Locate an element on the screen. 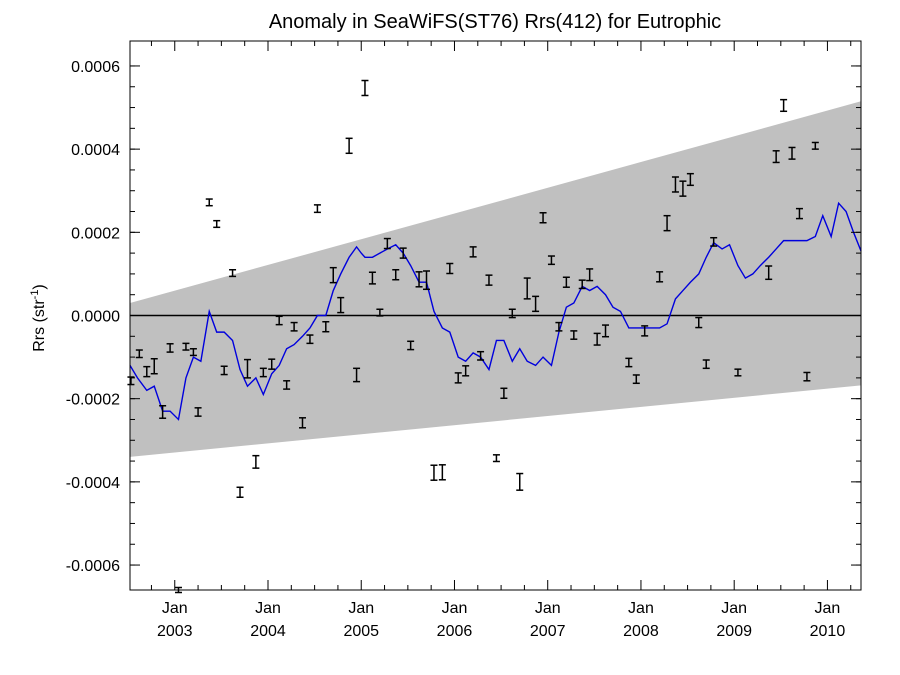  y-axis-label-text: Rrs (str is located at coordinates (39, 325).